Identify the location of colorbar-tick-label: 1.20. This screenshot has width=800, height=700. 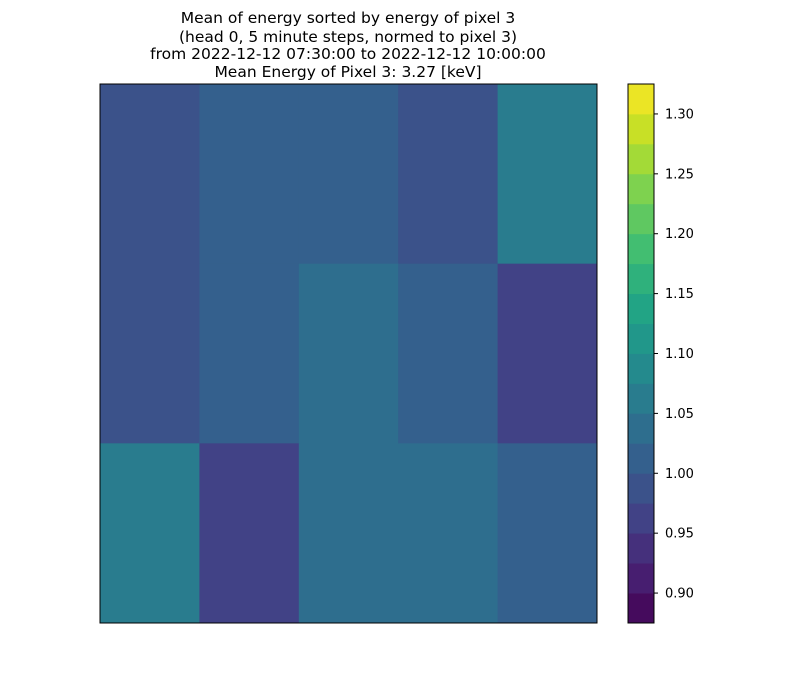
(679, 234).